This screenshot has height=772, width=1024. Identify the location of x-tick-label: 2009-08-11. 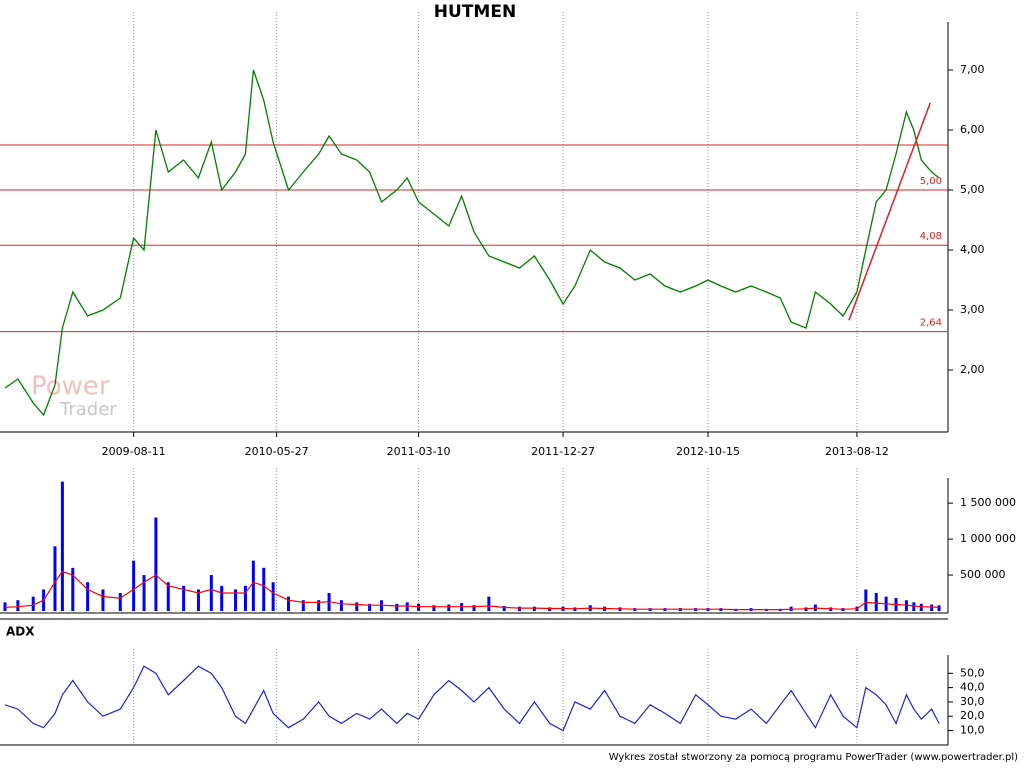
(134, 451).